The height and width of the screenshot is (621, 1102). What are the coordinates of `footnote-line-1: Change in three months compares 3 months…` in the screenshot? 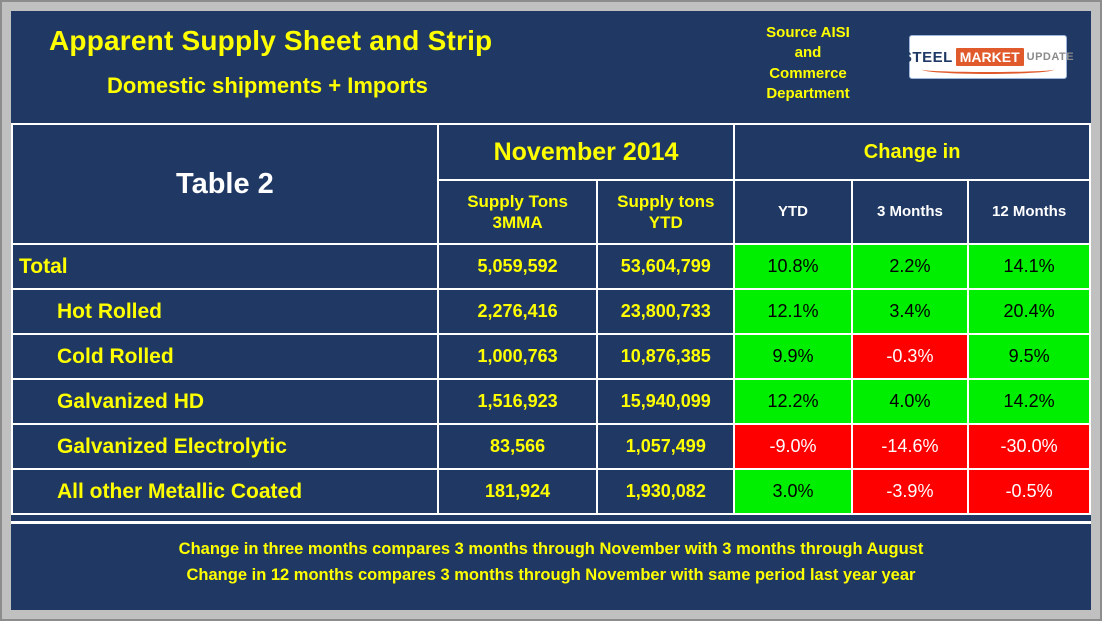 It's located at (551, 549).